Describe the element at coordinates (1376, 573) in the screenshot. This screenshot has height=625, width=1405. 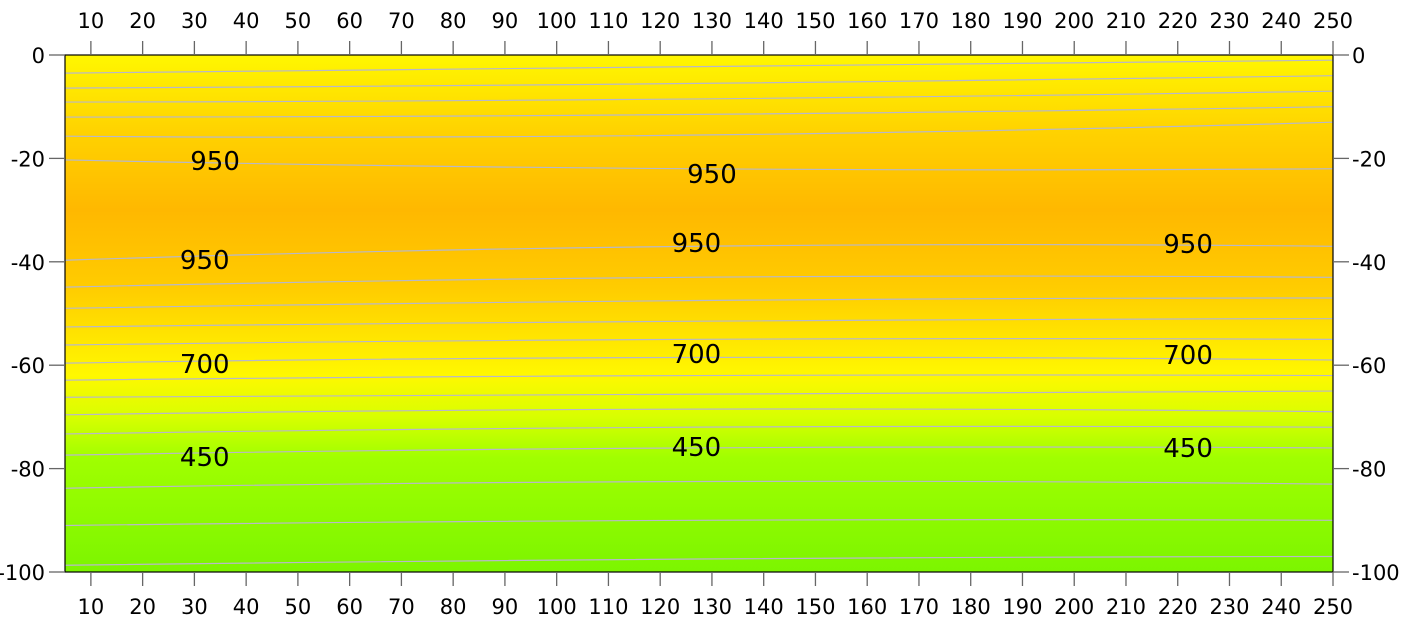
I see `y-tick-label-right: -100` at that location.